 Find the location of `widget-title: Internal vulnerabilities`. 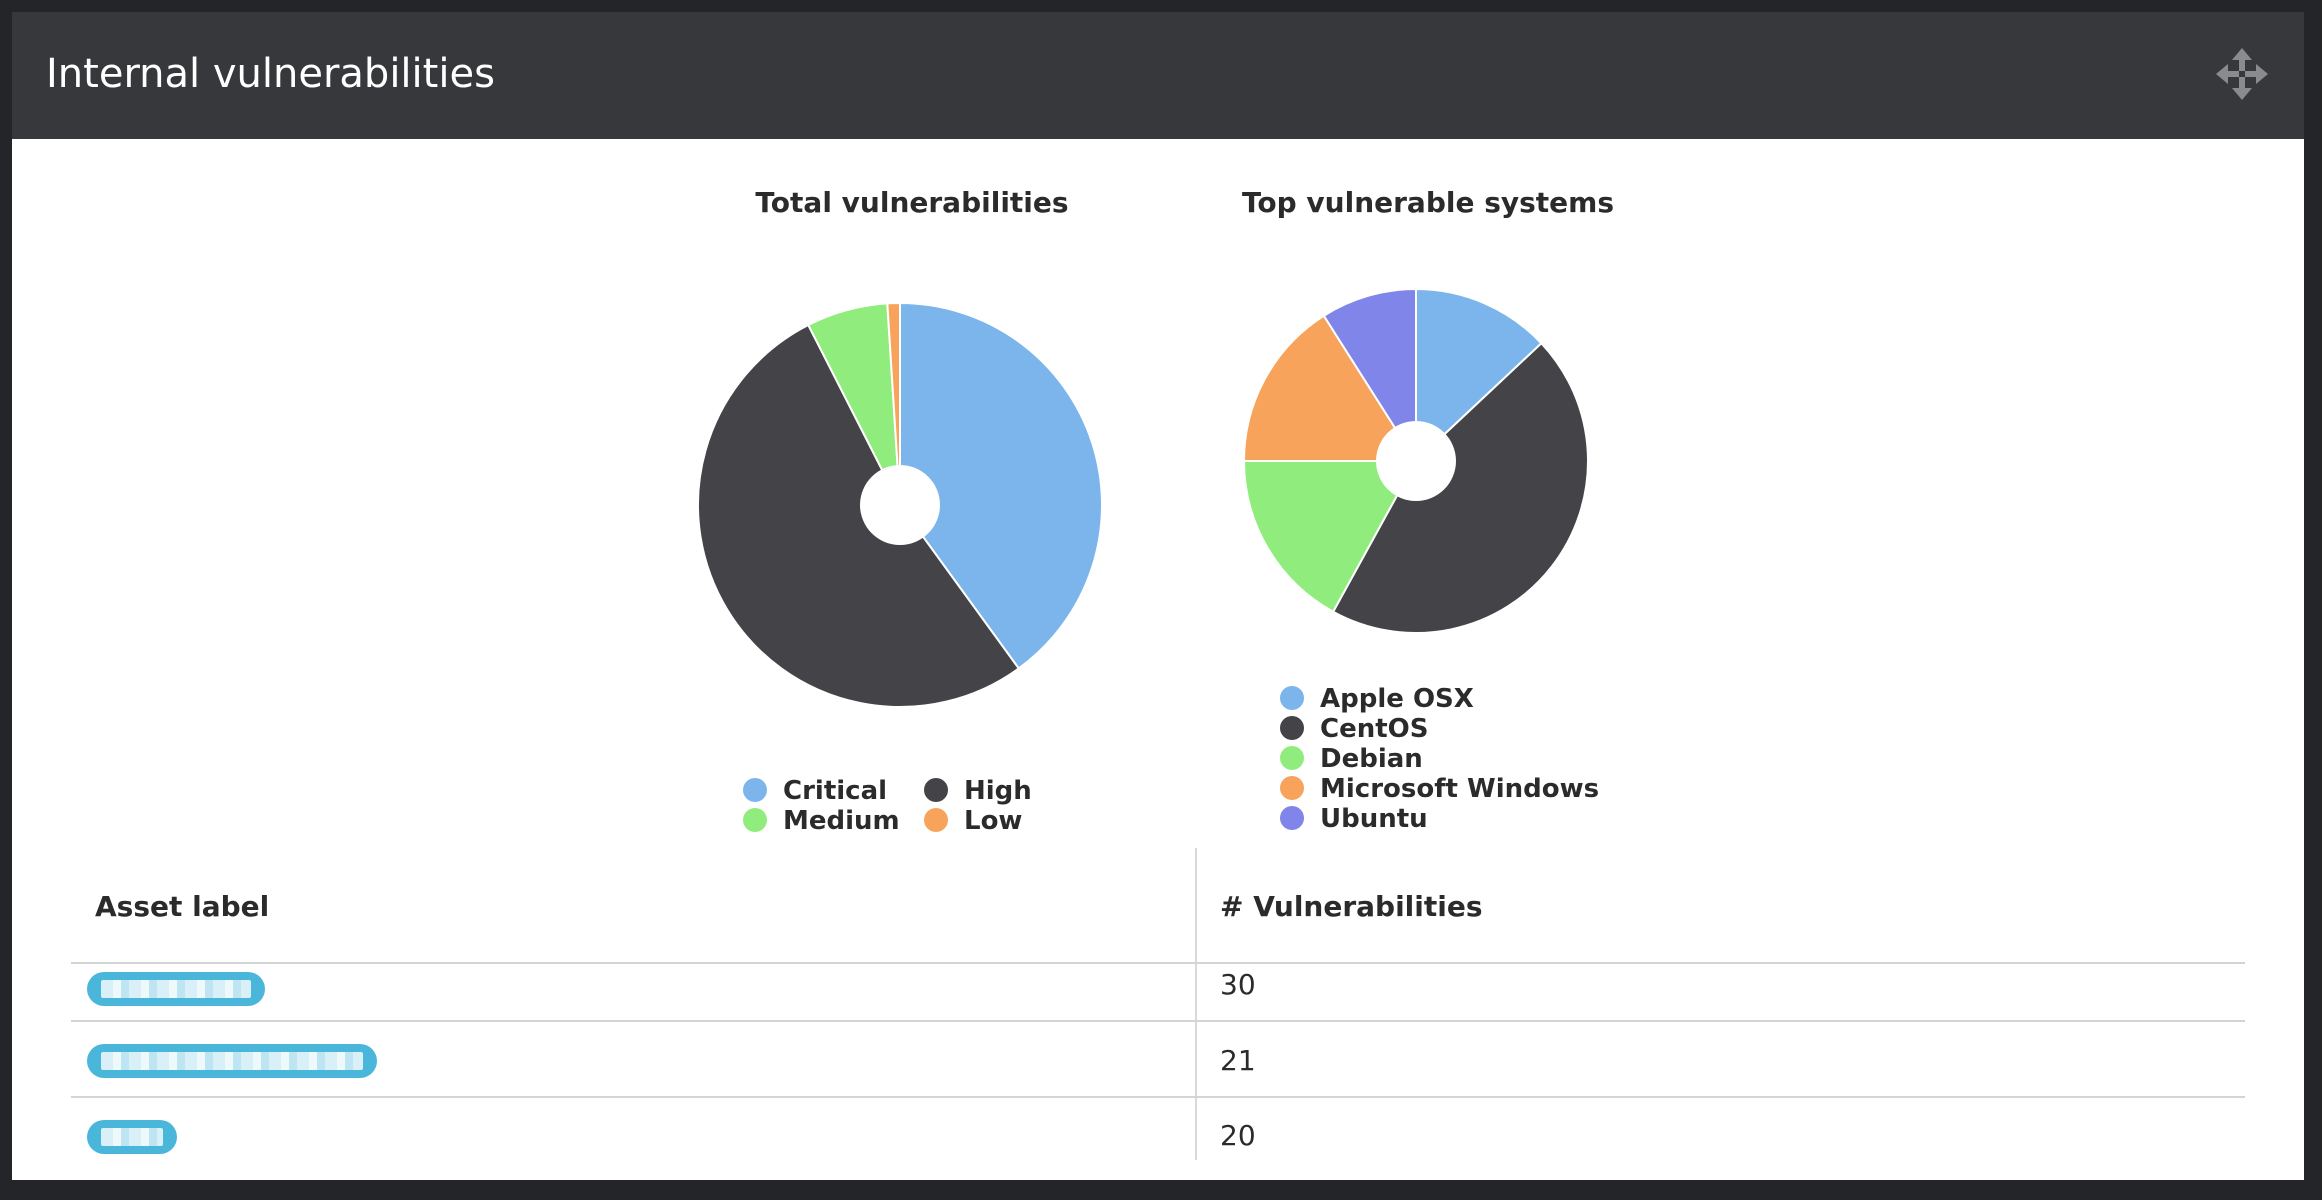

widget-title: Internal vulnerabilities is located at coordinates (270, 74).